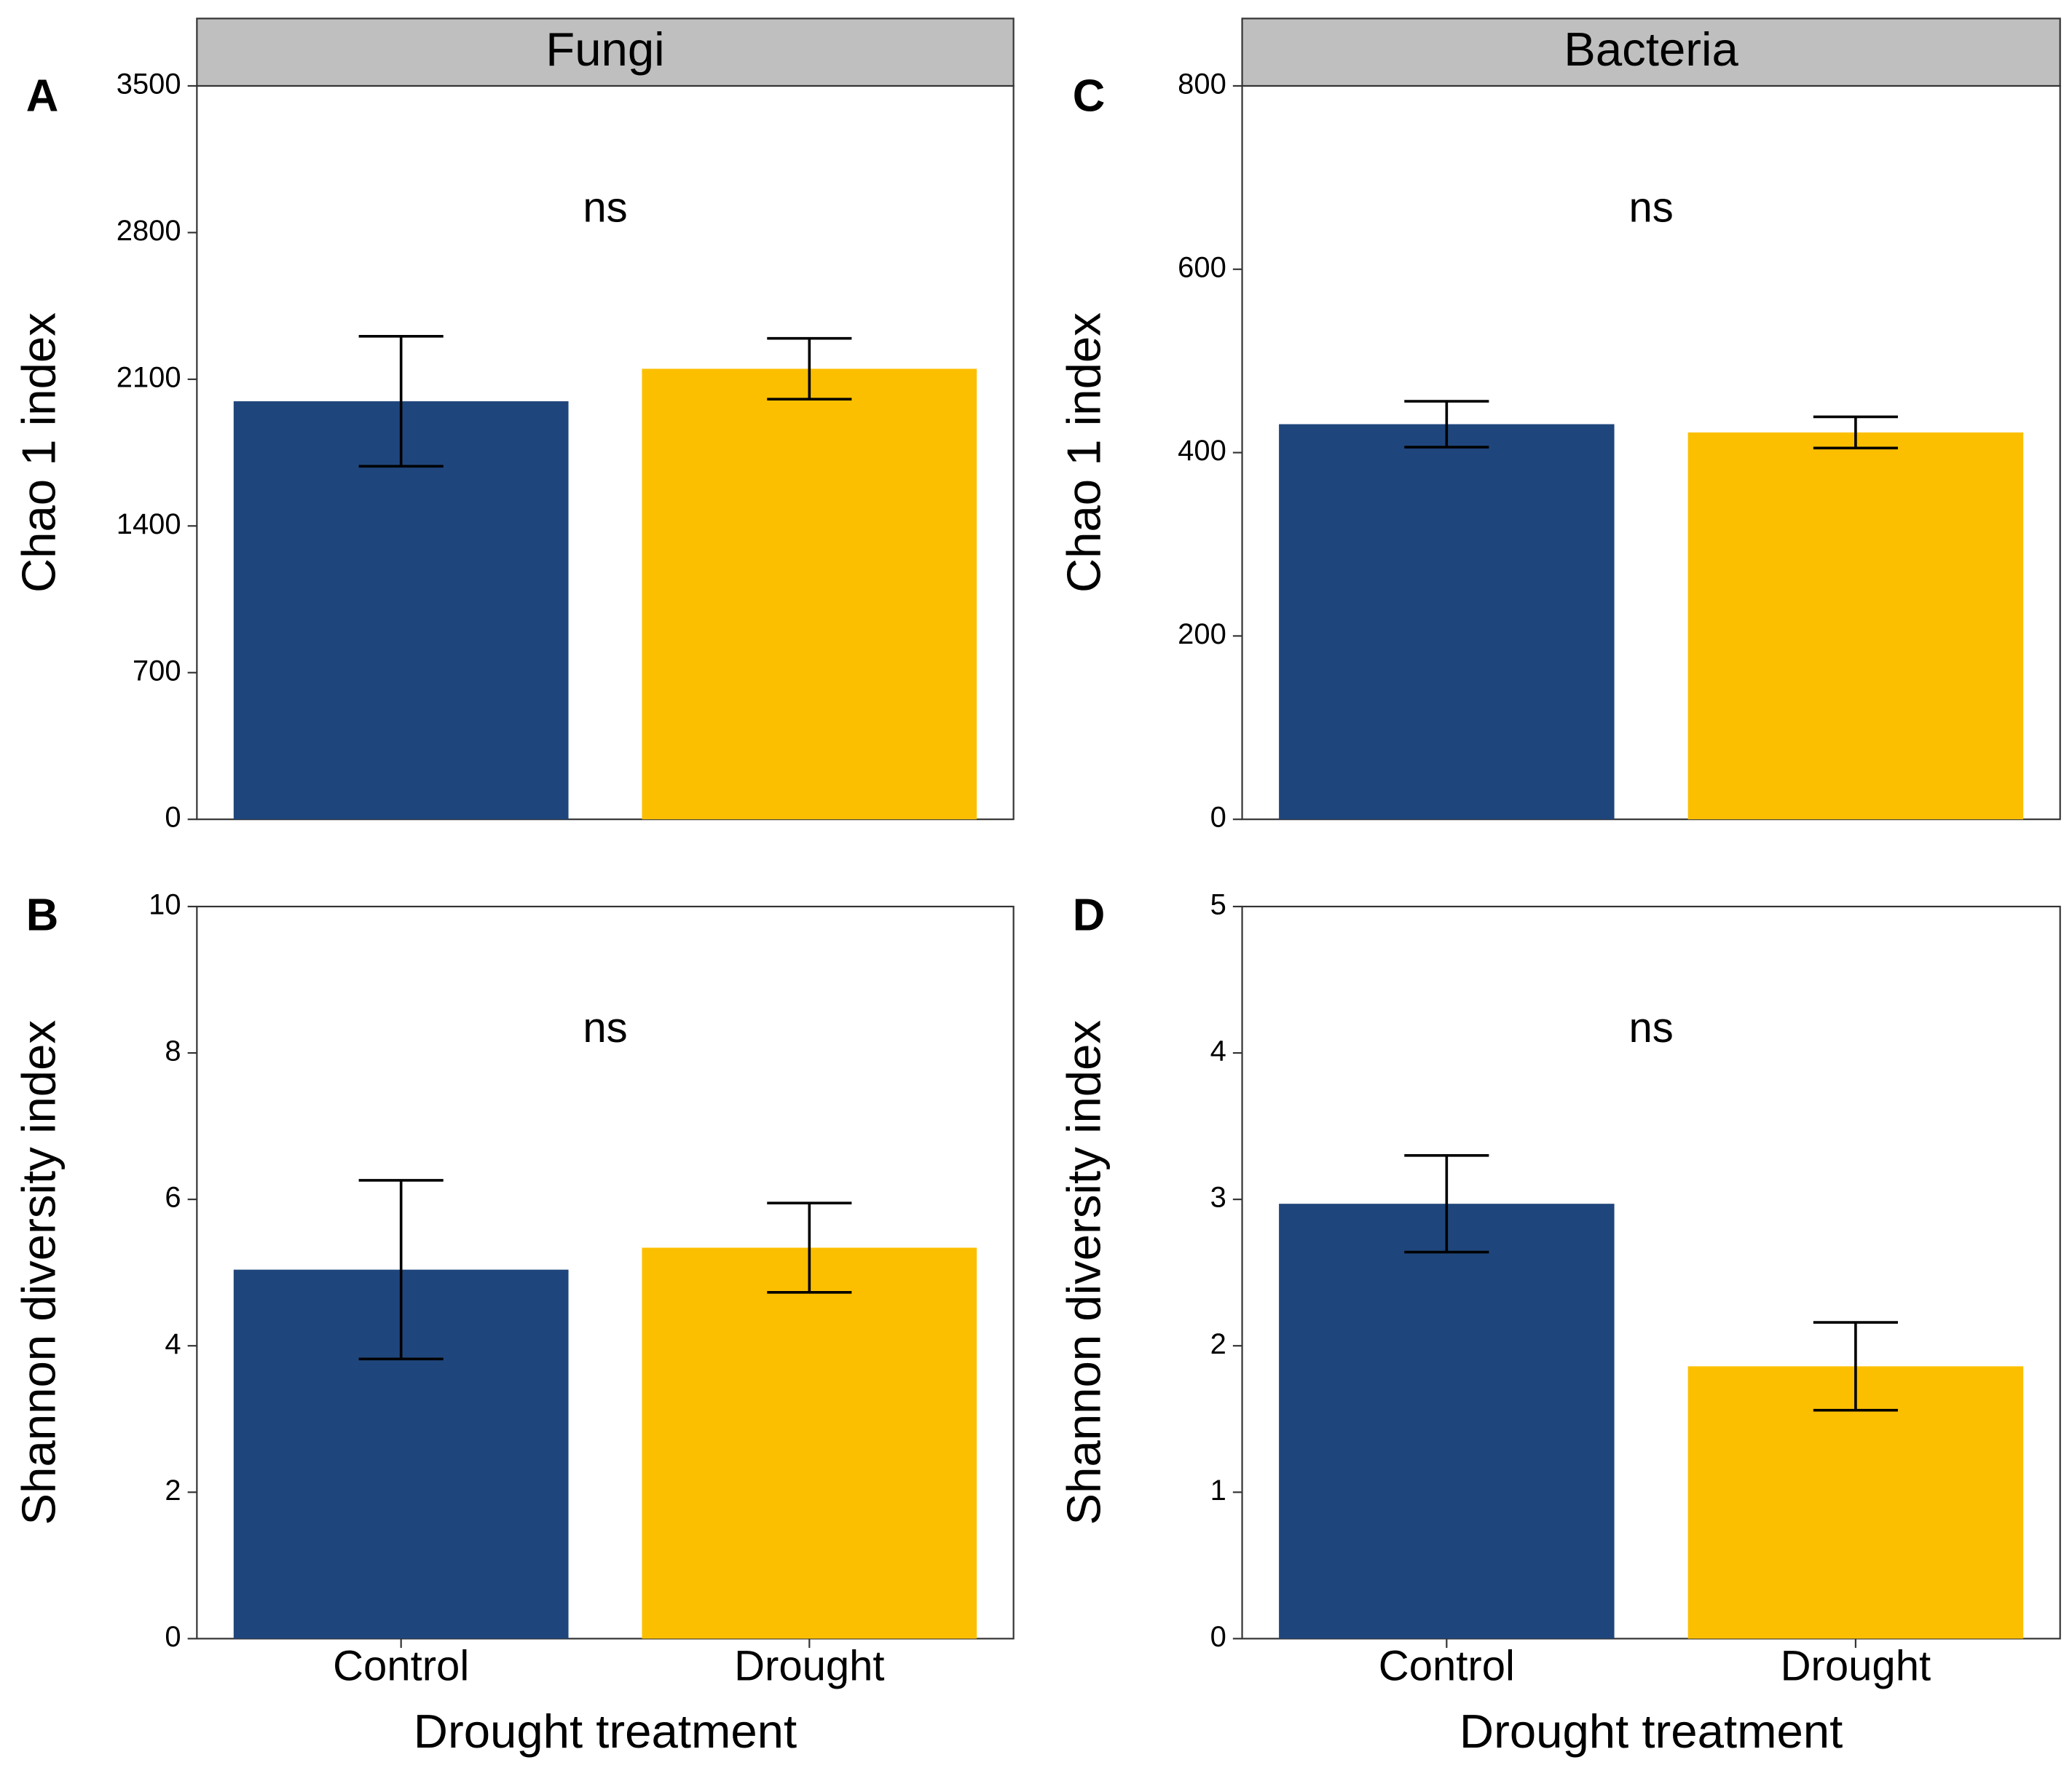  I want to click on panel-letter: D, so click(1089, 916).